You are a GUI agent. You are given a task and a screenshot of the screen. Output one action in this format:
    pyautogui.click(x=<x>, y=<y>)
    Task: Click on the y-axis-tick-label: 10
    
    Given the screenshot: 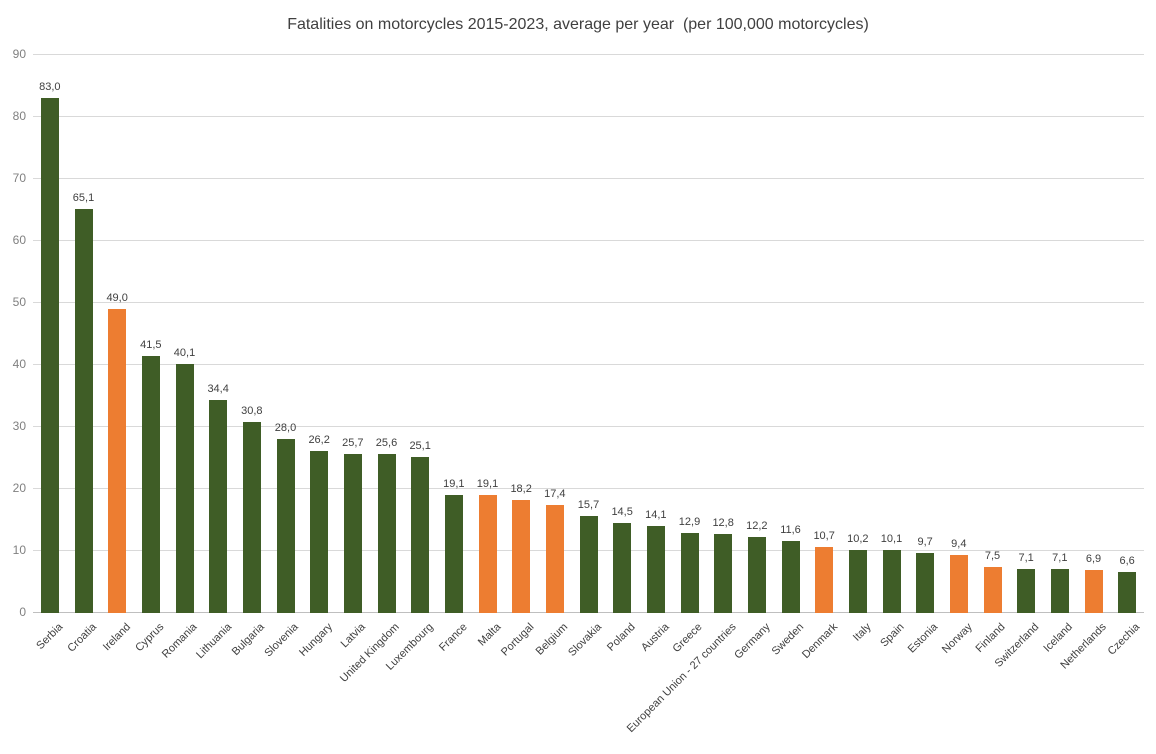 What is the action you would take?
    pyautogui.click(x=19, y=550)
    